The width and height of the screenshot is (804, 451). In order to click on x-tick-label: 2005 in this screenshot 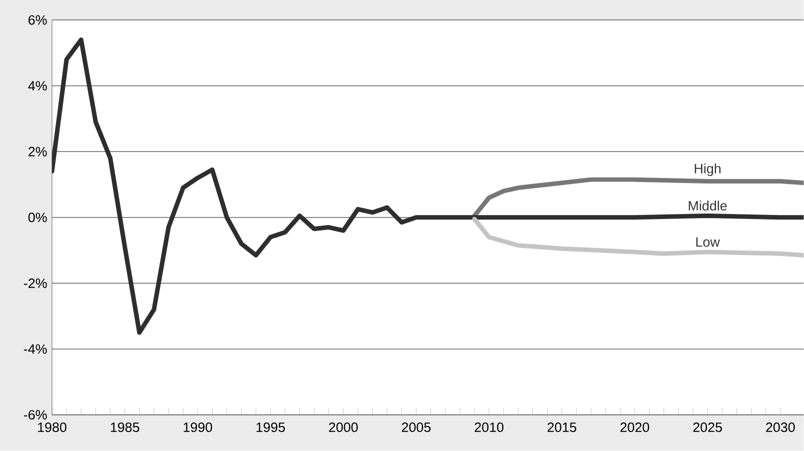, I will do `click(416, 427)`.